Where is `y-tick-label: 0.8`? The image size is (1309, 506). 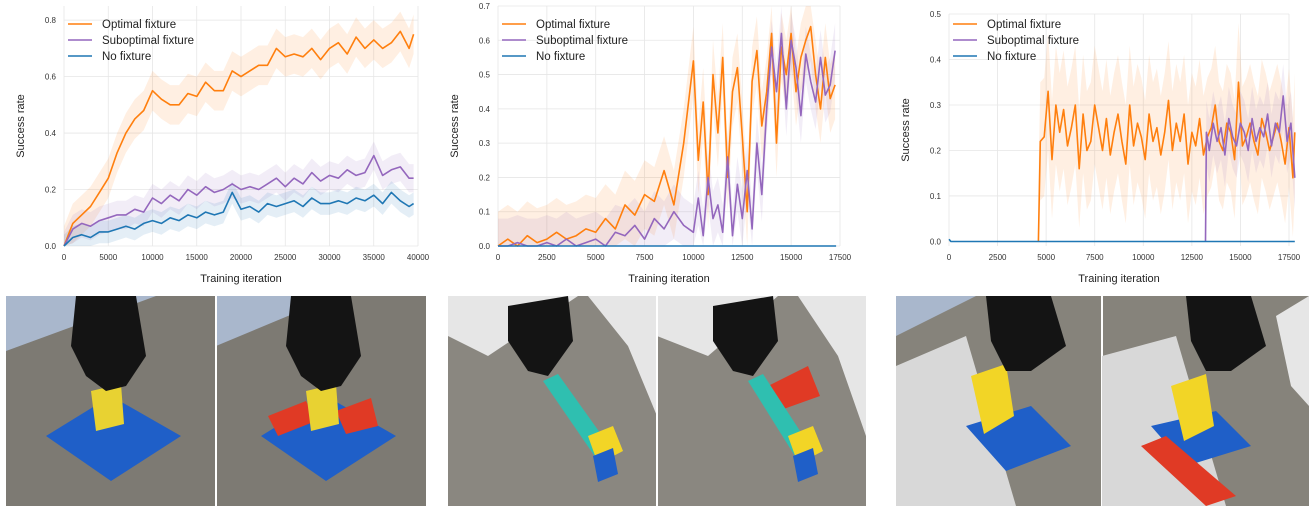 y-tick-label: 0.8 is located at coordinates (51, 20).